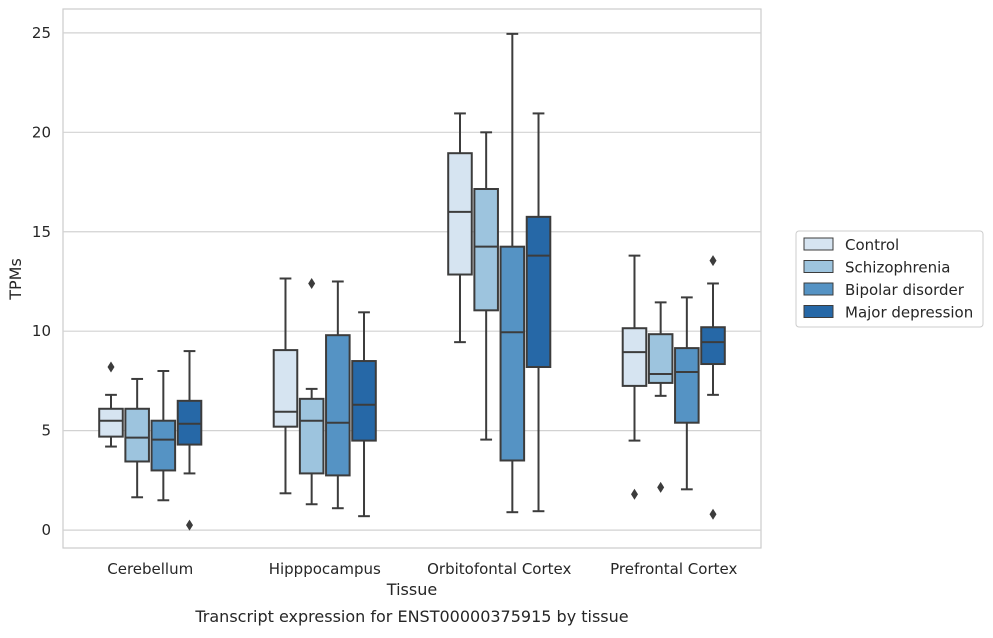 This screenshot has height=638, width=993. Describe the element at coordinates (41, 281) in the screenshot. I see `y-tick-labels: 0 5 10 15 20 25` at that location.